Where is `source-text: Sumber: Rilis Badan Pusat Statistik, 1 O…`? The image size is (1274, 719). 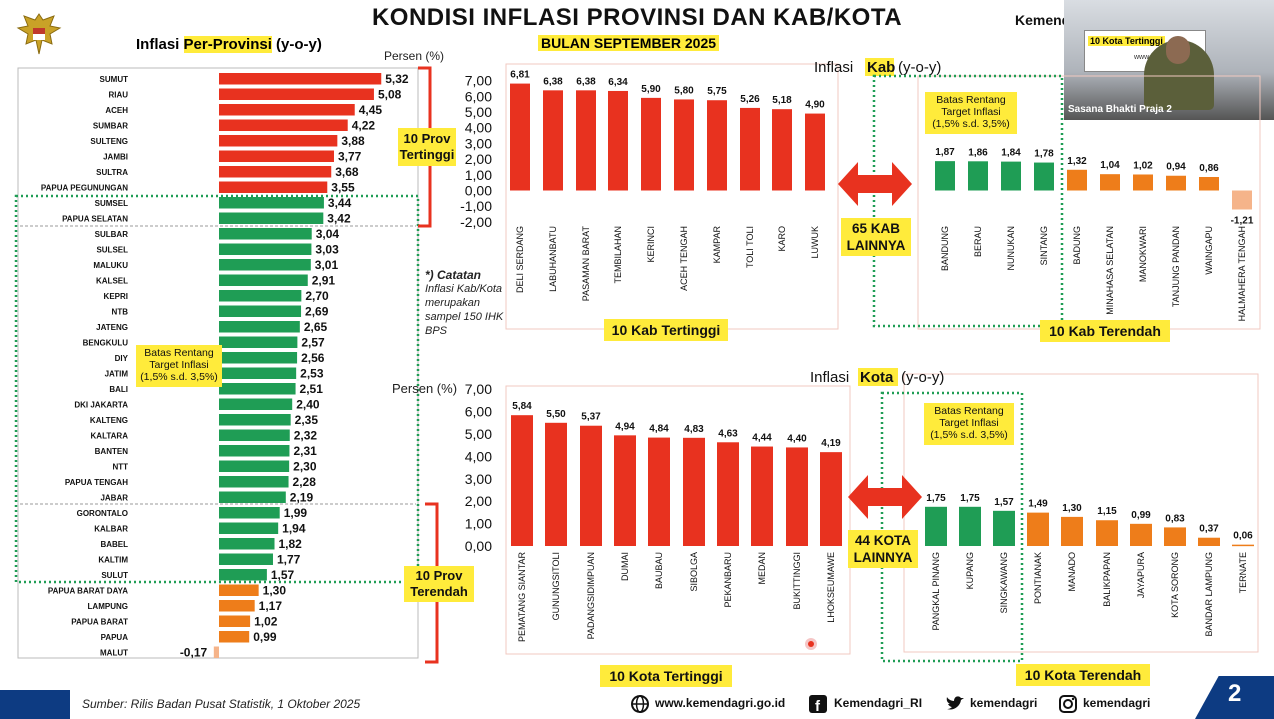
source-text: Sumber: Rilis Badan Pusat Statistik, 1 O… is located at coordinates (221, 704).